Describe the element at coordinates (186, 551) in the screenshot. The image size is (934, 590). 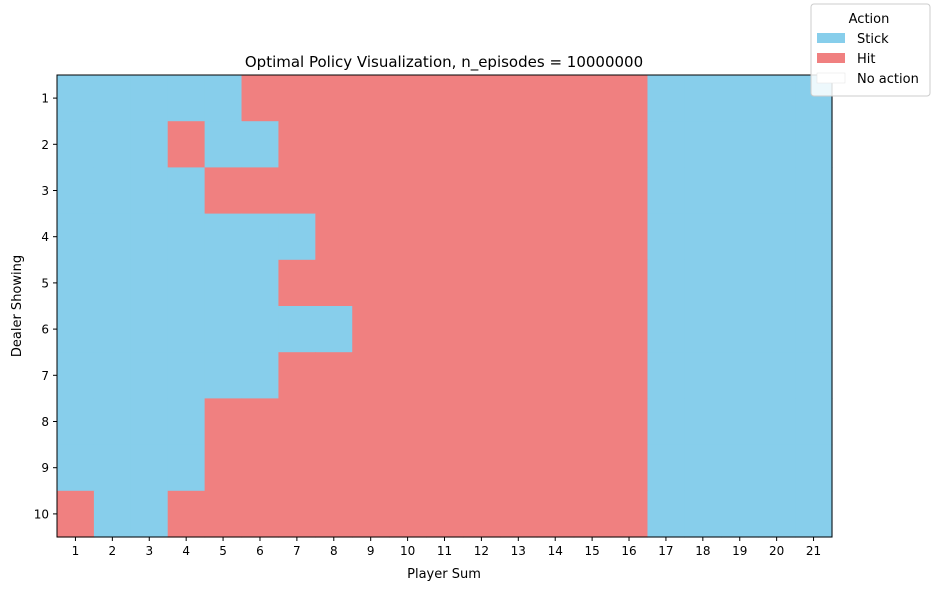
I see `x-tick-label: 4` at that location.